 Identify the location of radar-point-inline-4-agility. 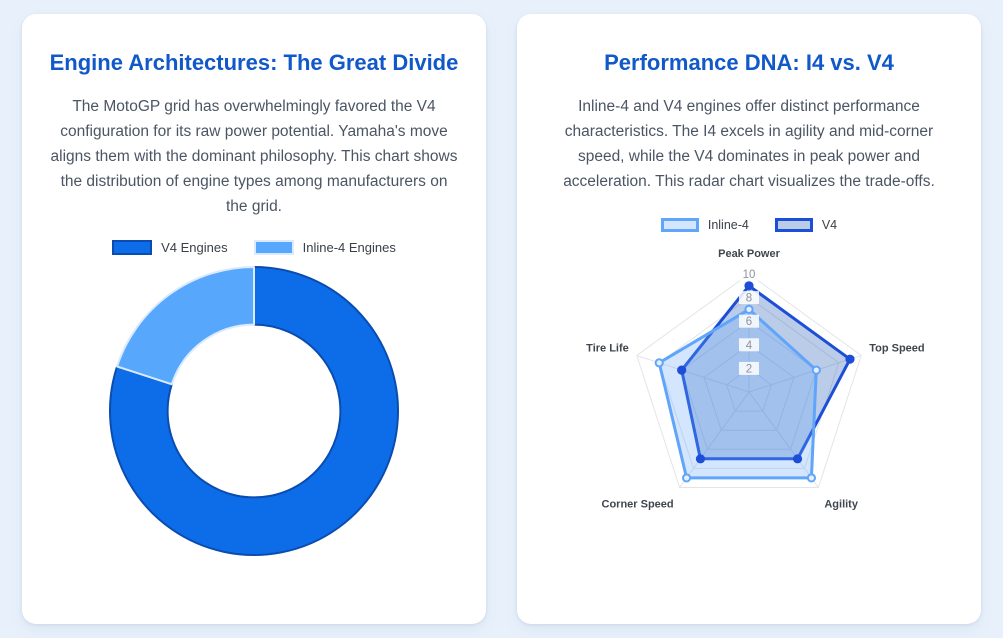
(811, 478).